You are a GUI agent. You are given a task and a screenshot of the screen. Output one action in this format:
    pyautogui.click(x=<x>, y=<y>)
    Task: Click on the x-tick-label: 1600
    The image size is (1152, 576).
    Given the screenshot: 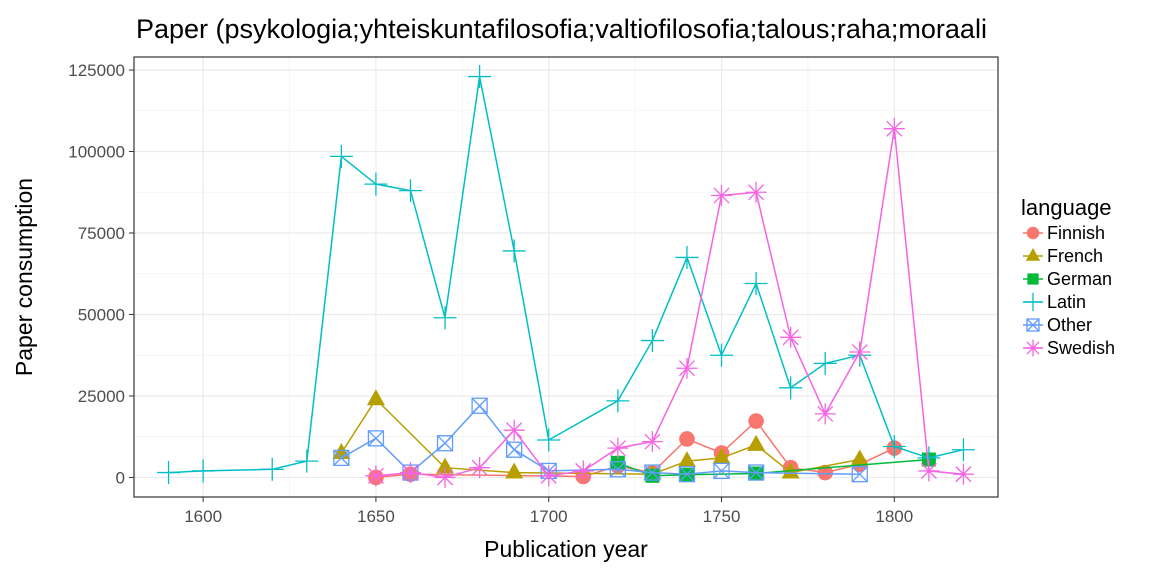 What is the action you would take?
    pyautogui.click(x=203, y=516)
    